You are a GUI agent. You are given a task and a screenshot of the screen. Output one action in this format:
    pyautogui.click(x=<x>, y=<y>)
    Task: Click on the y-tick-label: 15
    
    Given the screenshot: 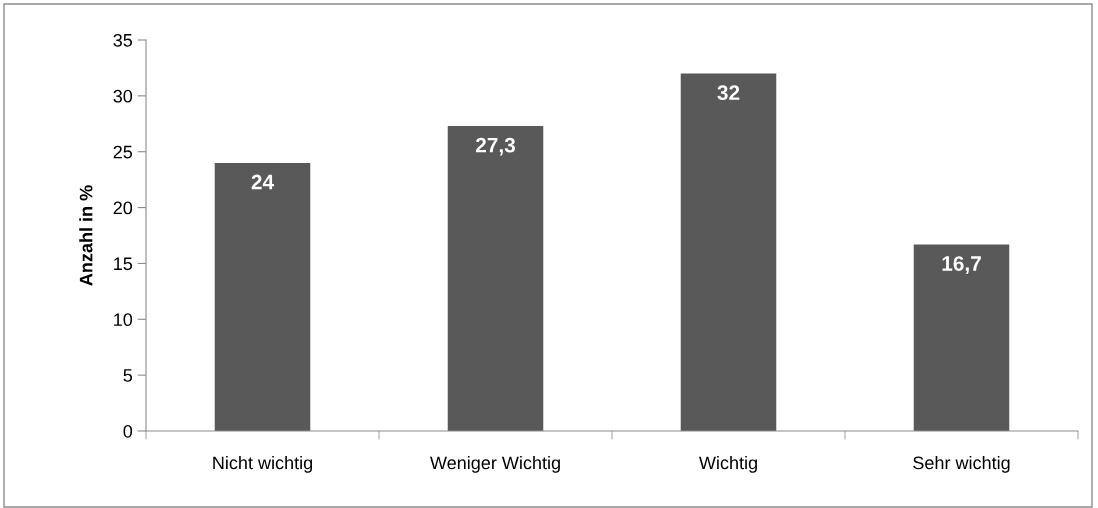 What is the action you would take?
    pyautogui.click(x=123, y=264)
    